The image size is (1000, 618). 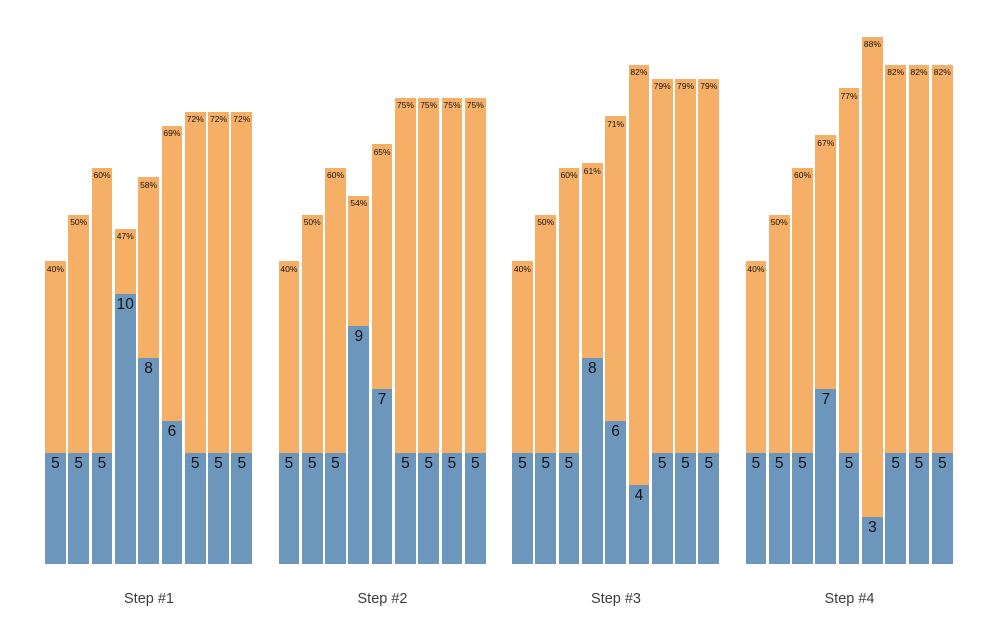 I want to click on group-label-step-1: Step #1, so click(x=149, y=599).